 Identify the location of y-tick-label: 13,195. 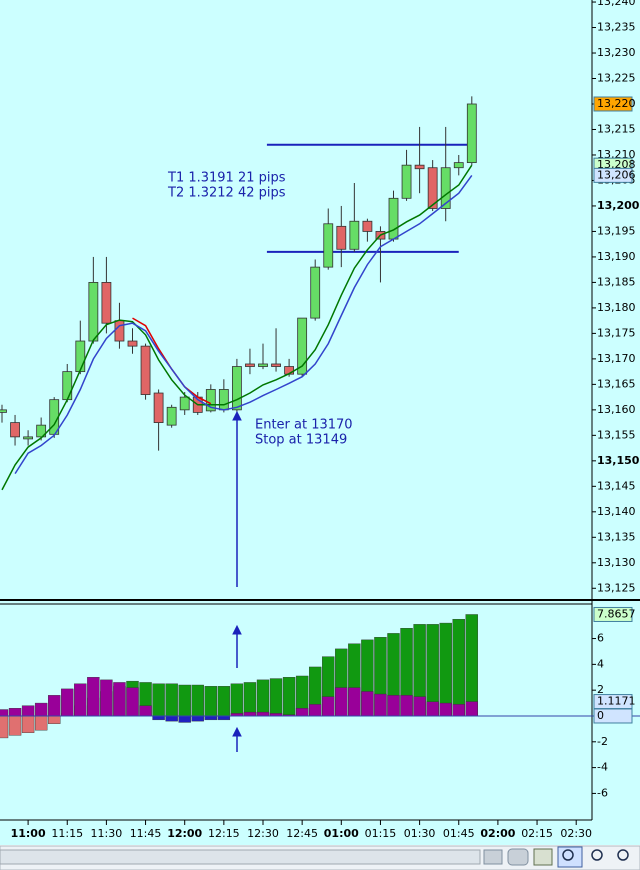
(616, 230).